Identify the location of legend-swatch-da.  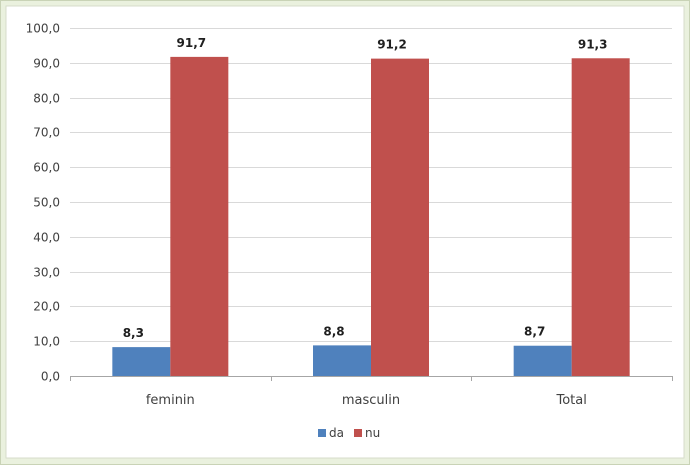
(322, 433).